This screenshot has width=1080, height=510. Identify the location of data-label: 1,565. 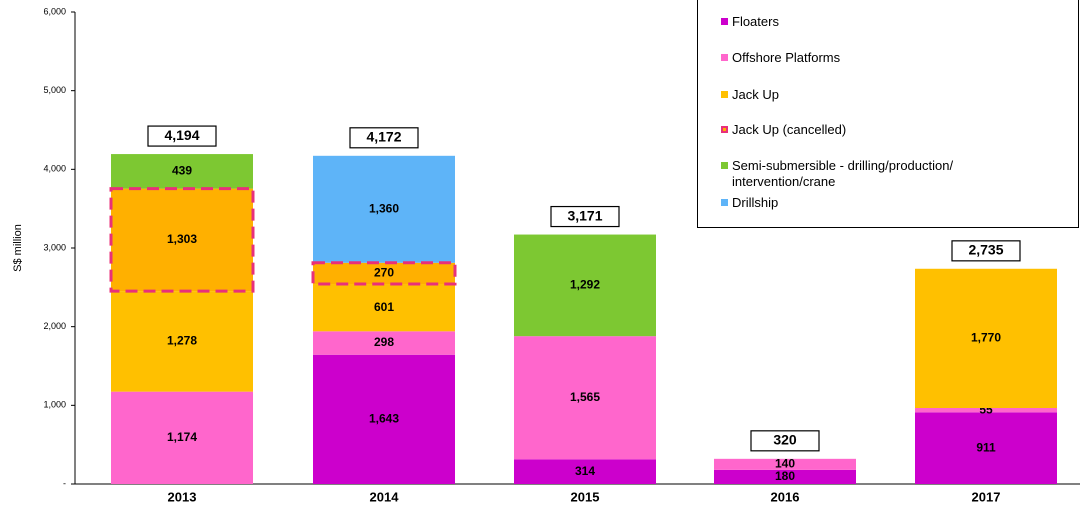
(585, 397).